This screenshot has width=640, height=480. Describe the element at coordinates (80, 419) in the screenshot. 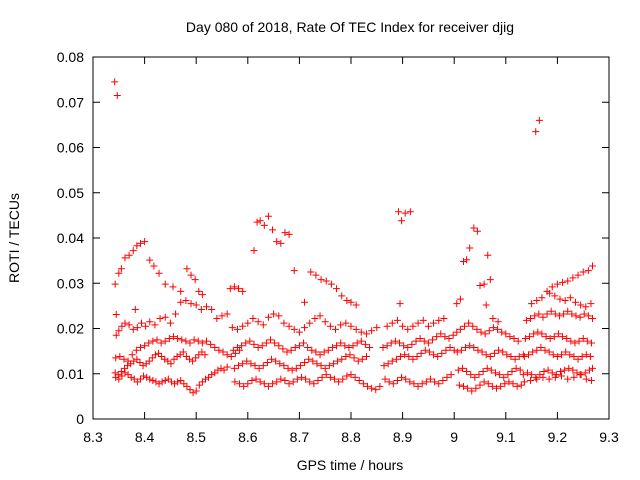

I see `y-tick-label: 0` at that location.